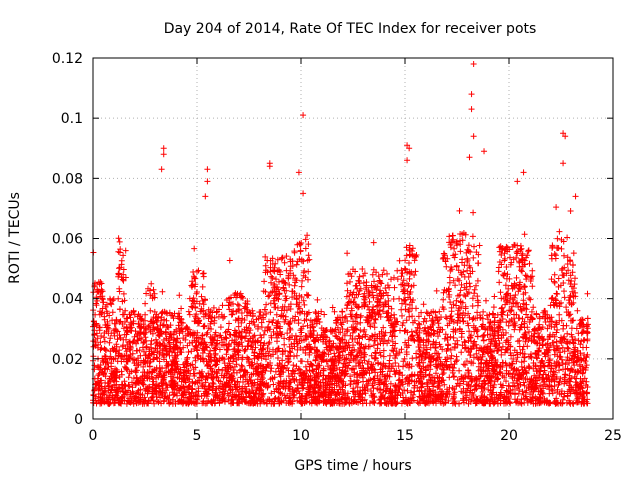 The height and width of the screenshot is (480, 640). Describe the element at coordinates (78, 420) in the screenshot. I see `y-tick-label: 0` at that location.